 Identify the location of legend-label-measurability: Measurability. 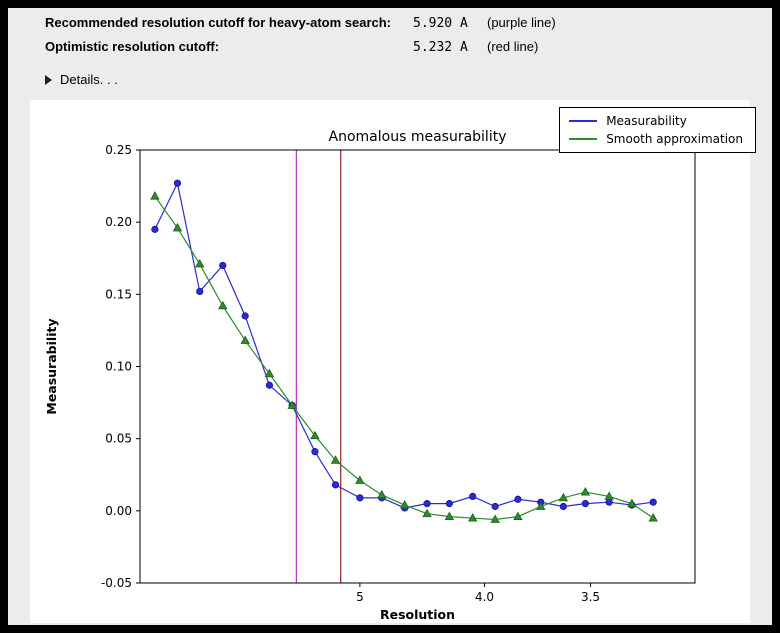
(646, 121).